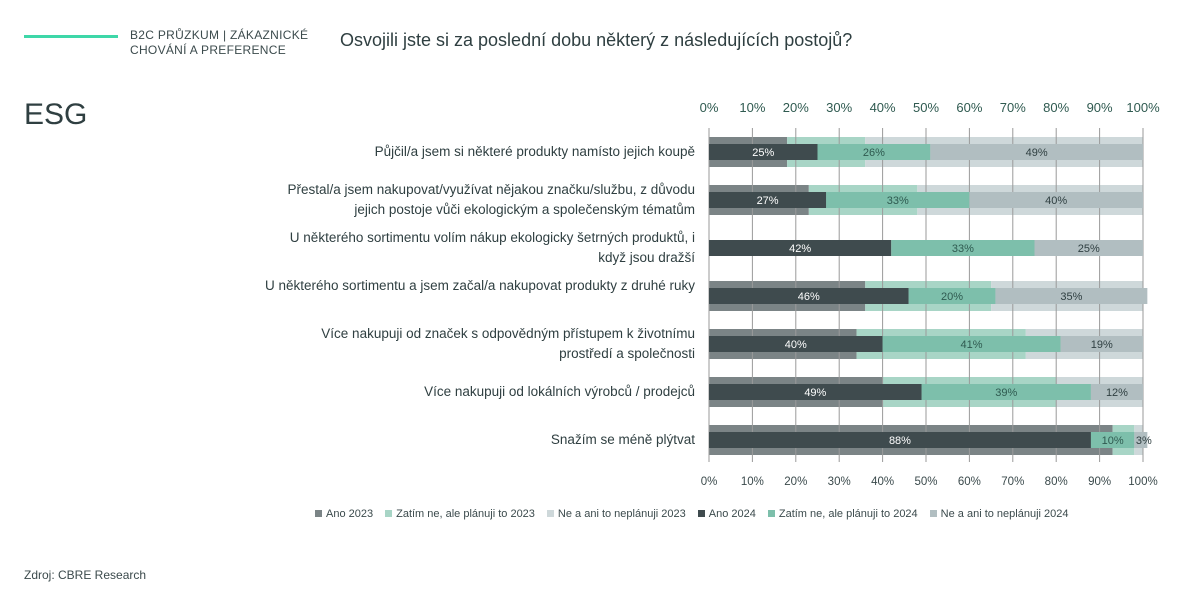 This screenshot has width=1200, height=592. I want to click on tick-label-top: 10%, so click(752, 107).